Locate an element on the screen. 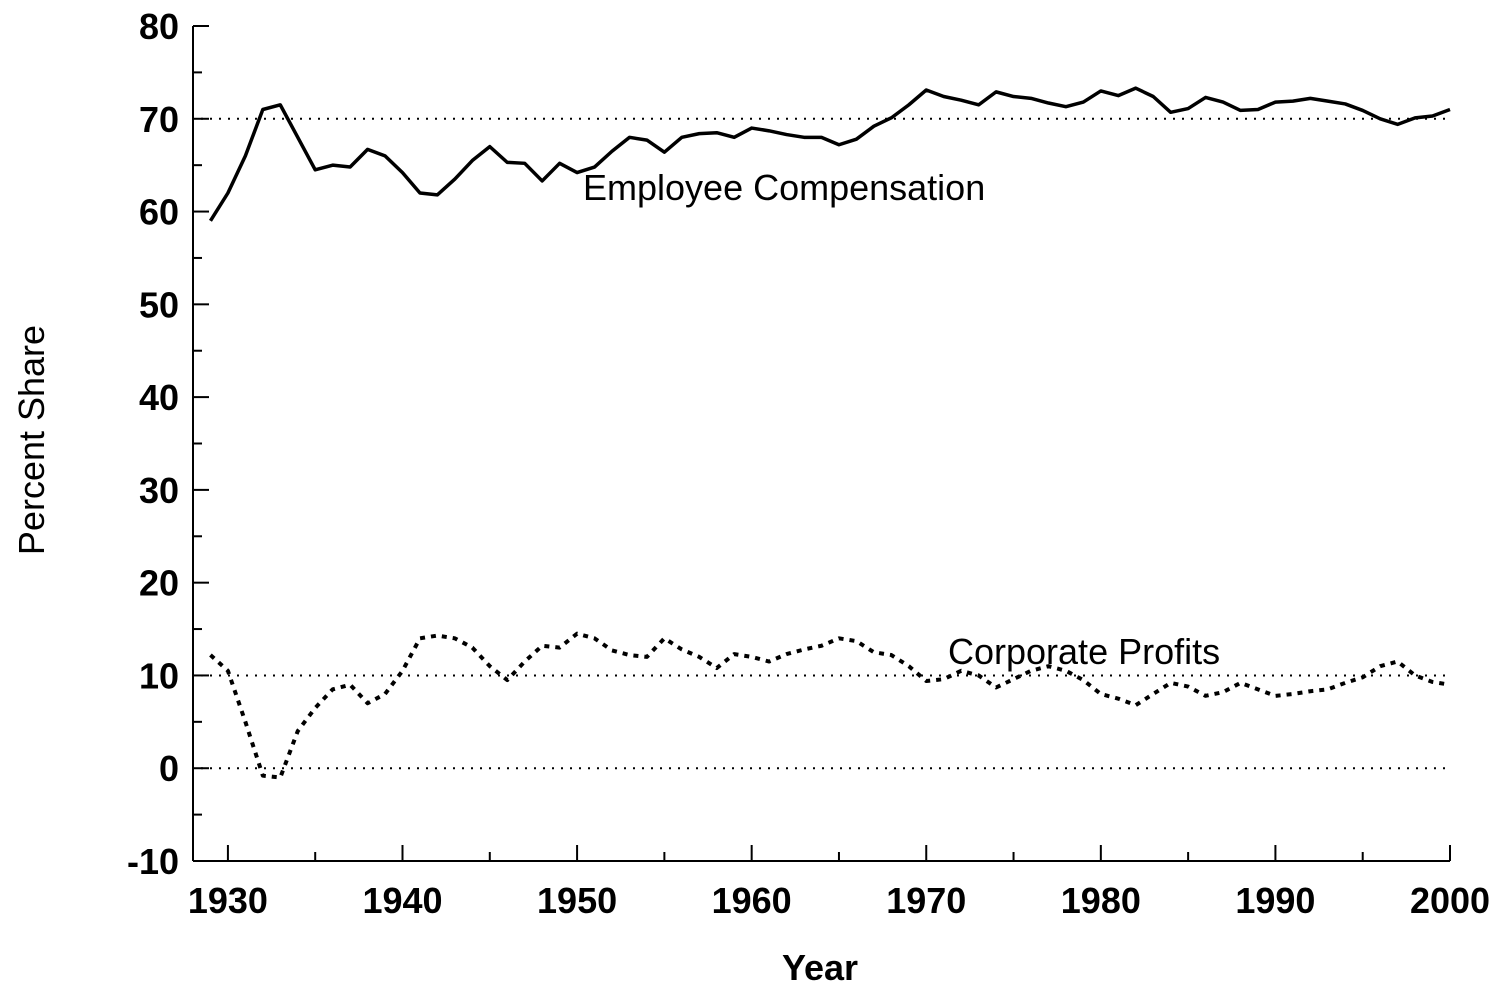 The image size is (1505, 994). x-tick-label: 1980 is located at coordinates (1101, 900).